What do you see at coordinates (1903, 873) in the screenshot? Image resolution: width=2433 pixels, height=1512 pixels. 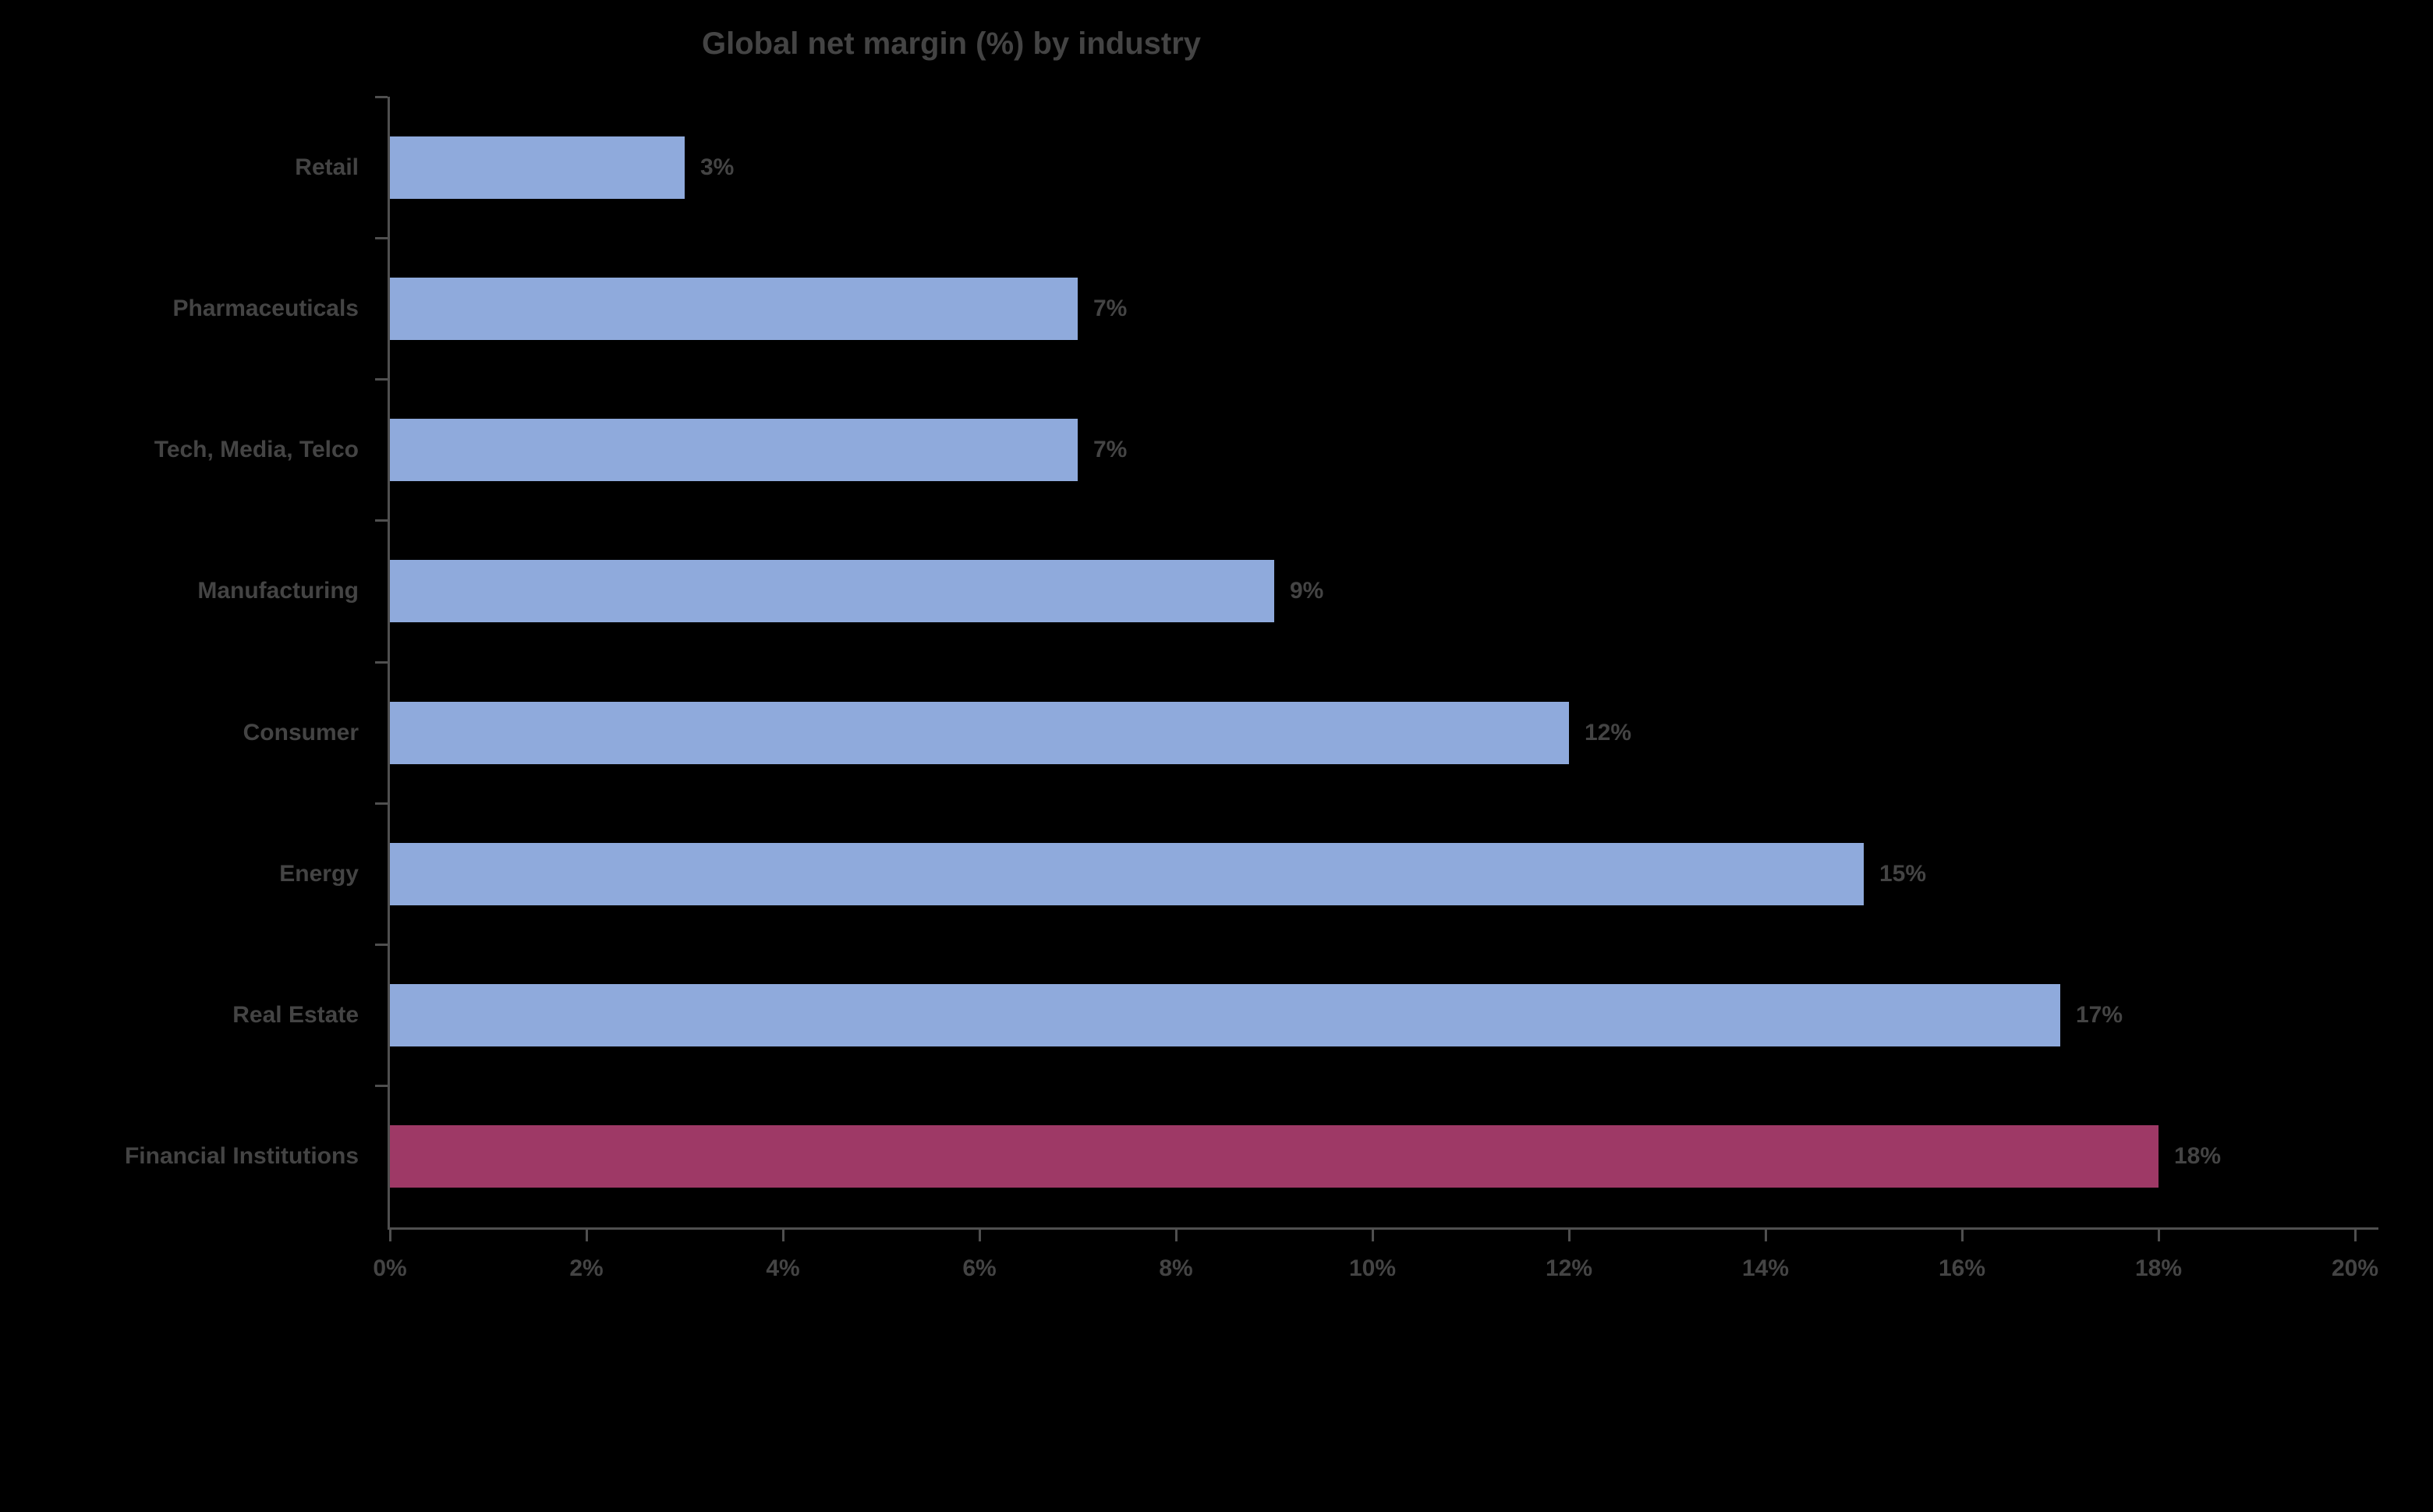 I see `value-label: 15%` at bounding box center [1903, 873].